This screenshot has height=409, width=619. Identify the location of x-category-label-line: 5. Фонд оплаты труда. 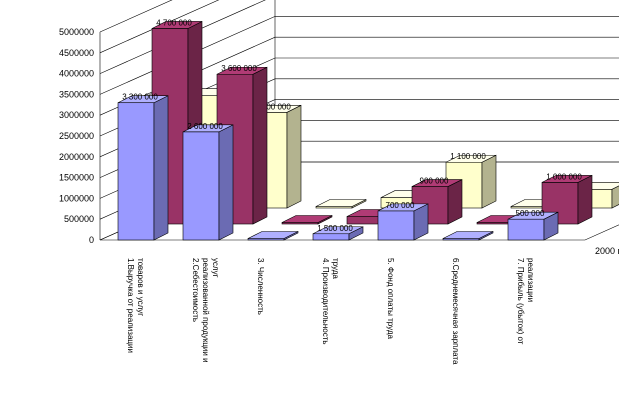
(390, 299).